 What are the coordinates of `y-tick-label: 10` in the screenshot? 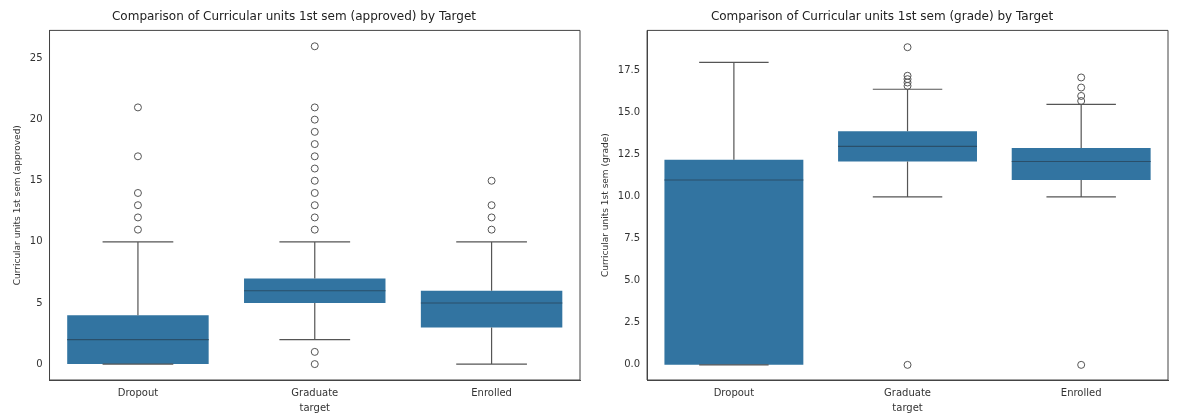 It's located at (36, 241).